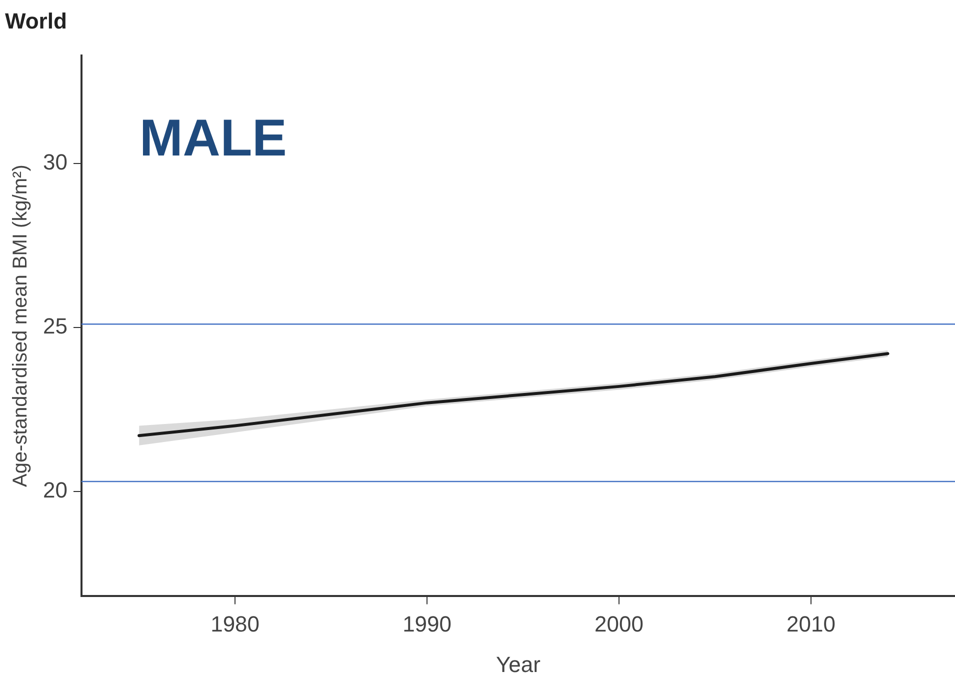  What do you see at coordinates (518, 664) in the screenshot?
I see `x-axis-title: Year` at bounding box center [518, 664].